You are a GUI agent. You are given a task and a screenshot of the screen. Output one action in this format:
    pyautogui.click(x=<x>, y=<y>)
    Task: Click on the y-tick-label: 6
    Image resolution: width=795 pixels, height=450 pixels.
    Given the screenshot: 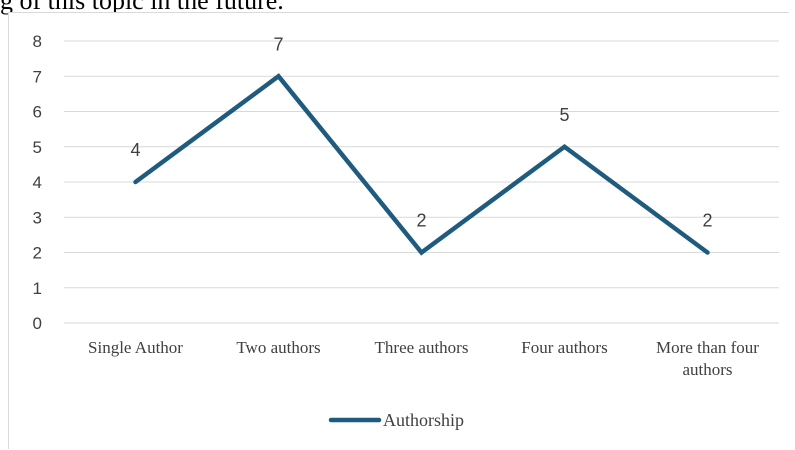 What is the action you would take?
    pyautogui.click(x=37, y=112)
    